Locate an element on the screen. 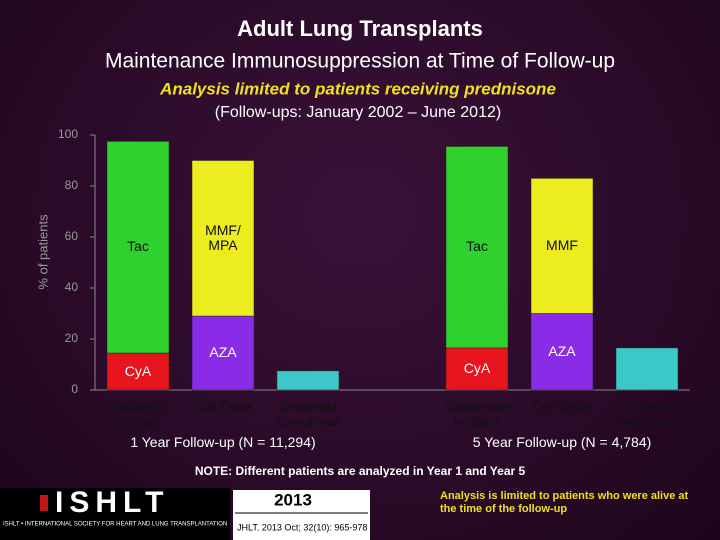  logo-box is located at coordinates (115, 514).